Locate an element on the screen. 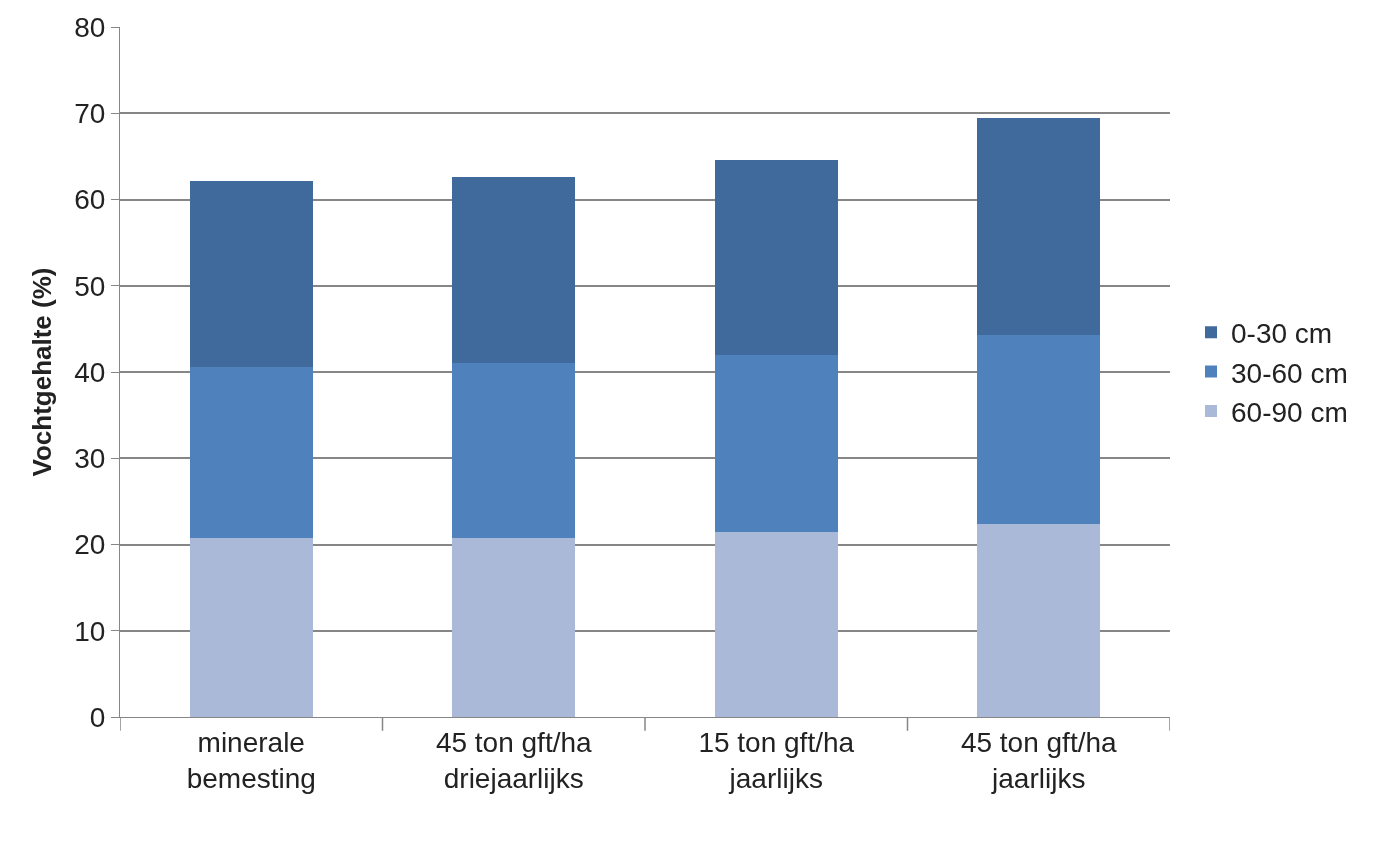 The image size is (1400, 842). y-tick-label: 20 is located at coordinates (90, 545).